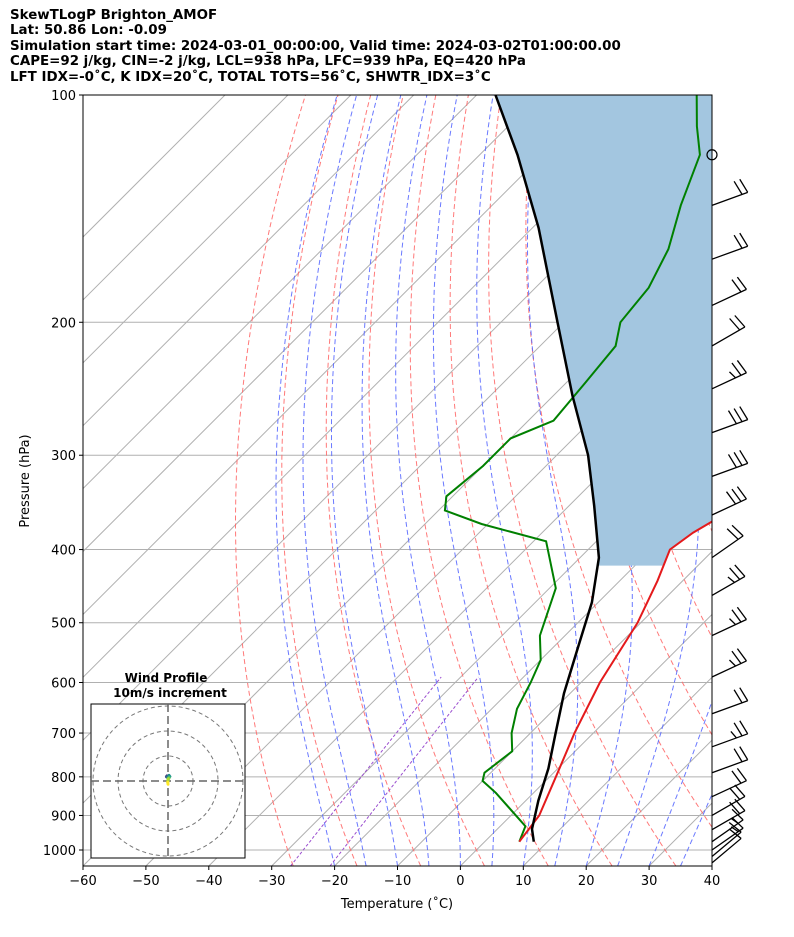  I want to click on x-tick-label: 40, so click(712, 881).